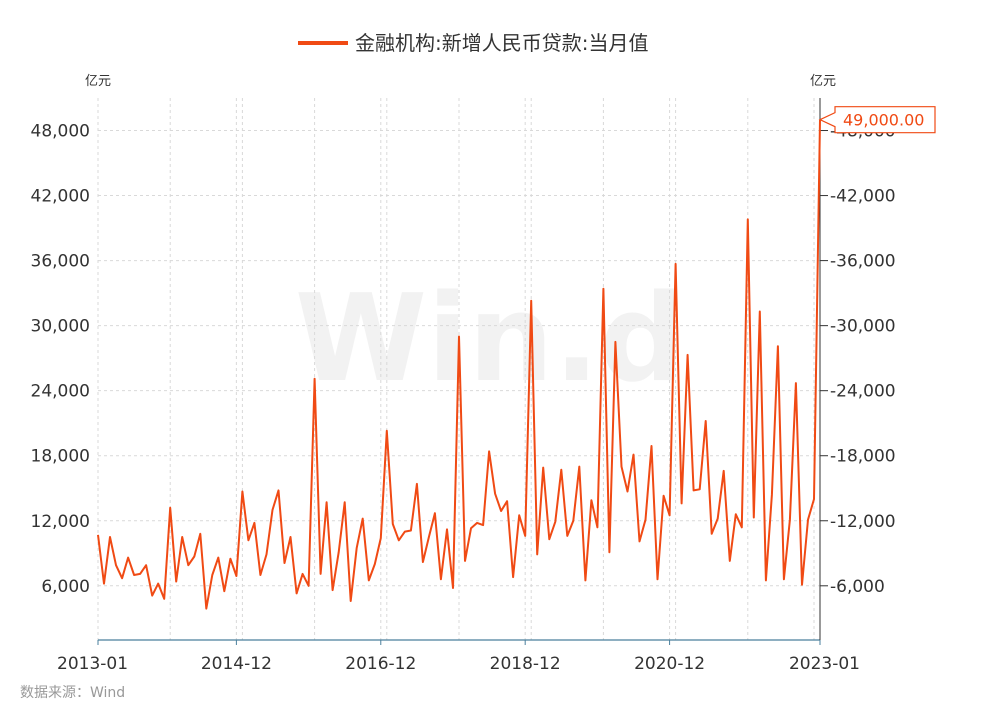  What do you see at coordinates (863, 262) in the screenshot?
I see `y-tick-label-right: -36,000` at bounding box center [863, 262].